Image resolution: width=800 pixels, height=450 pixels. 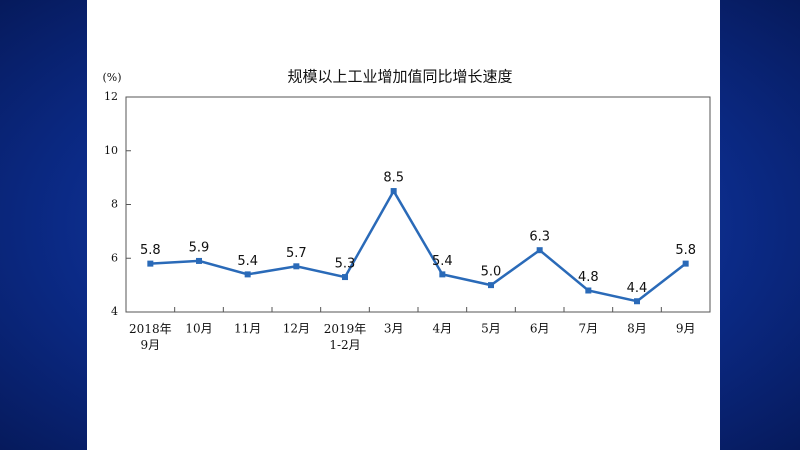 What do you see at coordinates (588, 277) in the screenshot?
I see `value-label: 4.8` at bounding box center [588, 277].